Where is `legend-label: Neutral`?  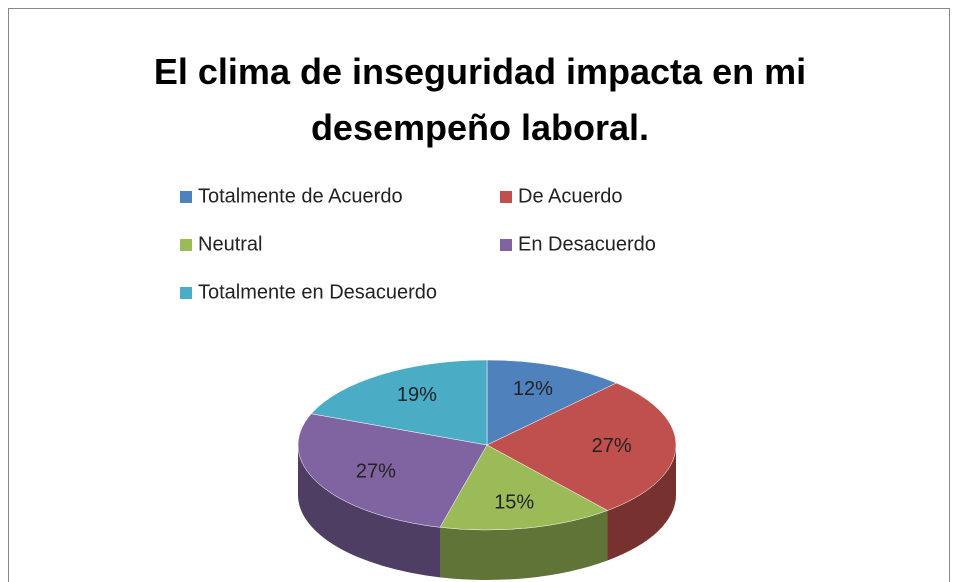
legend-label: Neutral is located at coordinates (230, 244).